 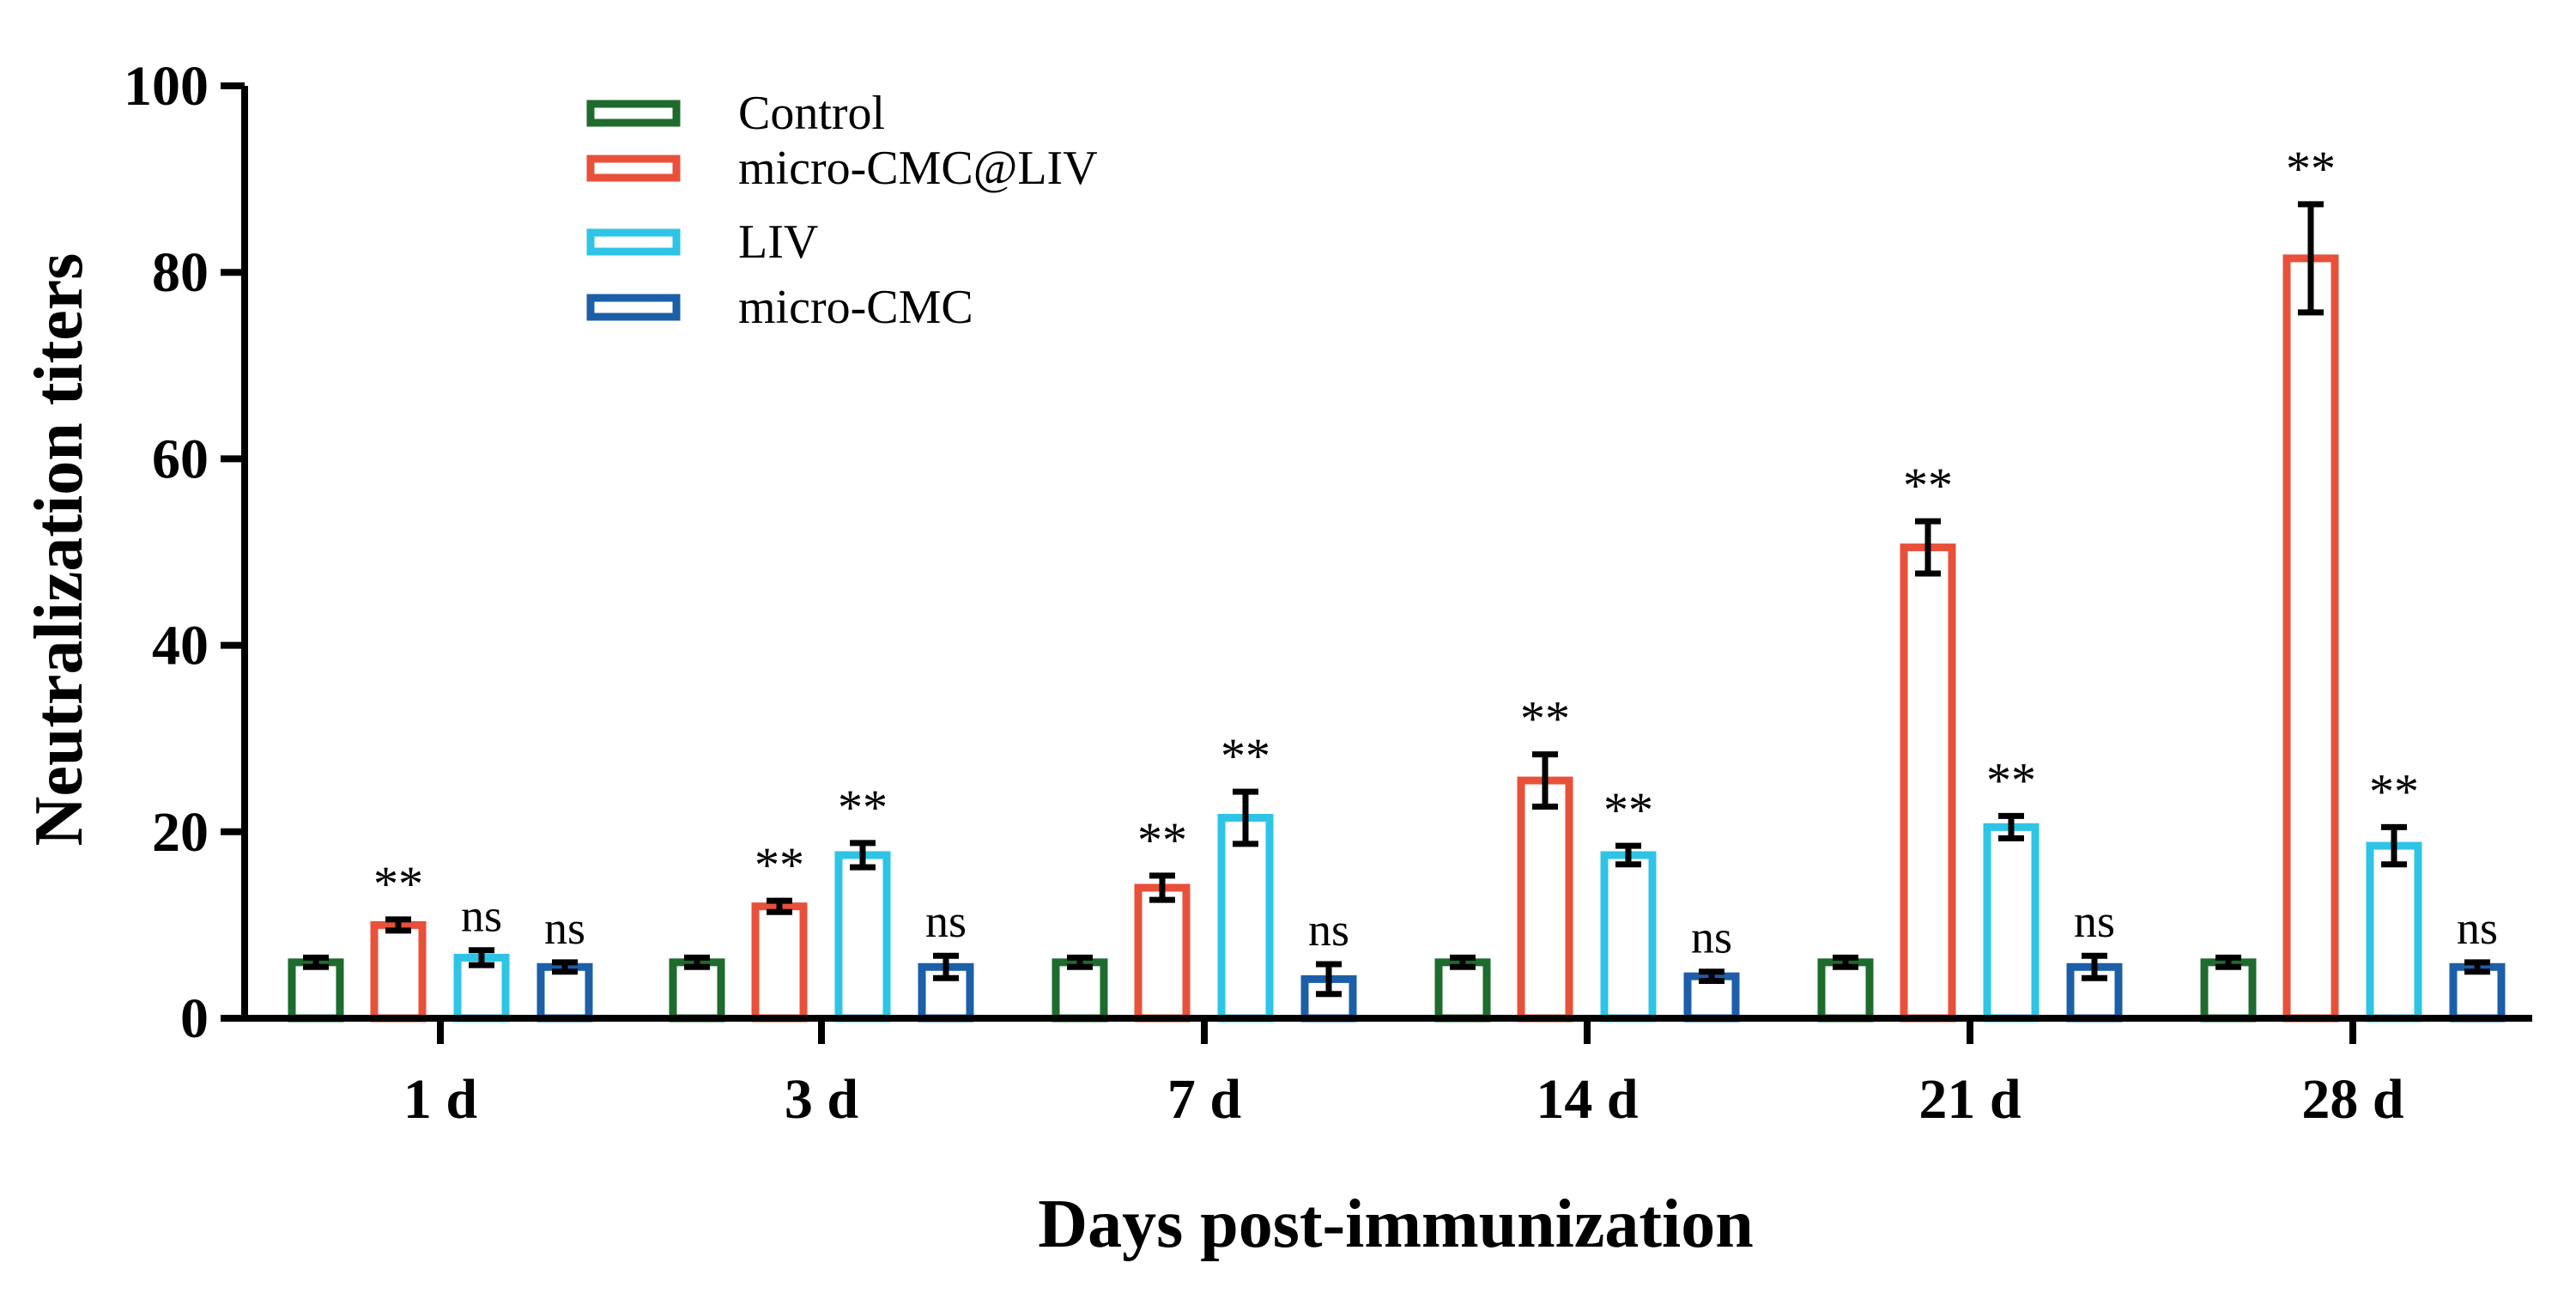 What do you see at coordinates (59, 550) in the screenshot?
I see `y-axis-title: Neutralization titers` at bounding box center [59, 550].